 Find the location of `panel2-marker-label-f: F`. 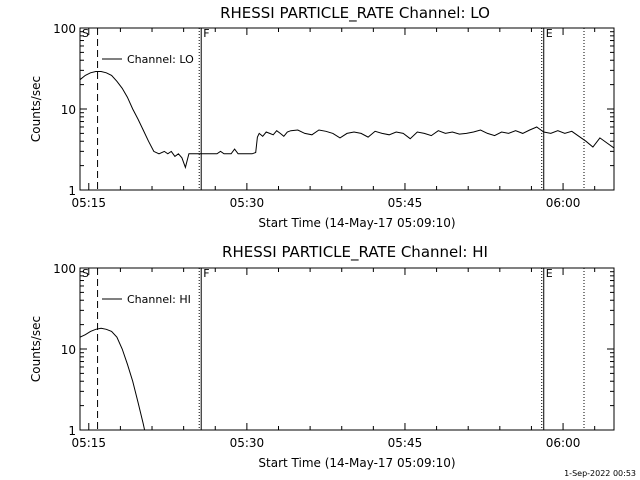

panel2-marker-label-f: F is located at coordinates (206, 273).